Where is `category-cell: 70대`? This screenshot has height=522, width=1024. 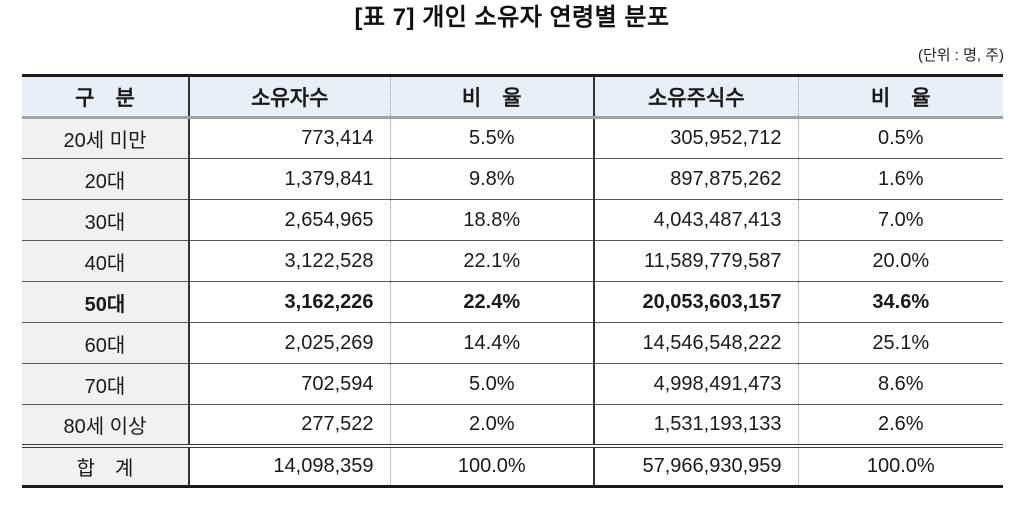 category-cell: 70대 is located at coordinates (106, 384).